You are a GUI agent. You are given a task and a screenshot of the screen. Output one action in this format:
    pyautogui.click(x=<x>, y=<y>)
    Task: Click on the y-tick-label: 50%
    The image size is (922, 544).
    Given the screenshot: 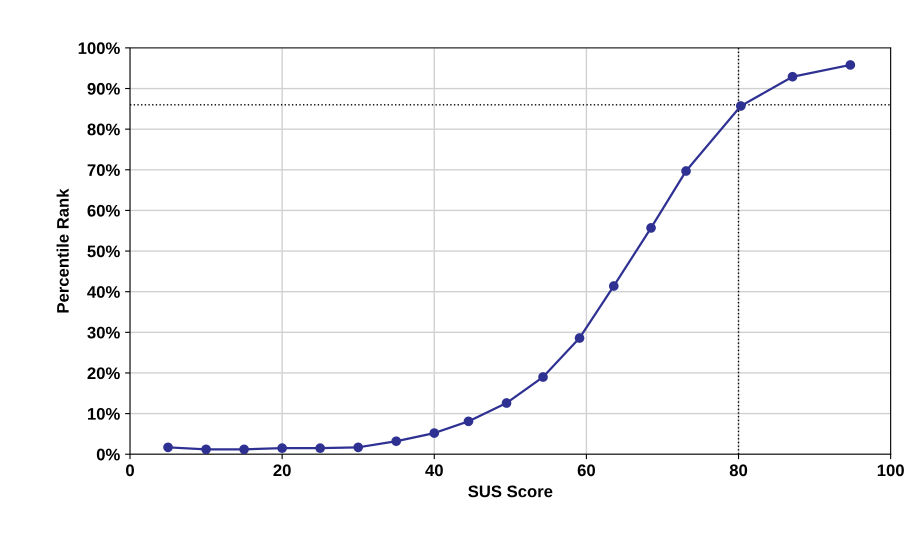 What is the action you would take?
    pyautogui.click(x=103, y=251)
    